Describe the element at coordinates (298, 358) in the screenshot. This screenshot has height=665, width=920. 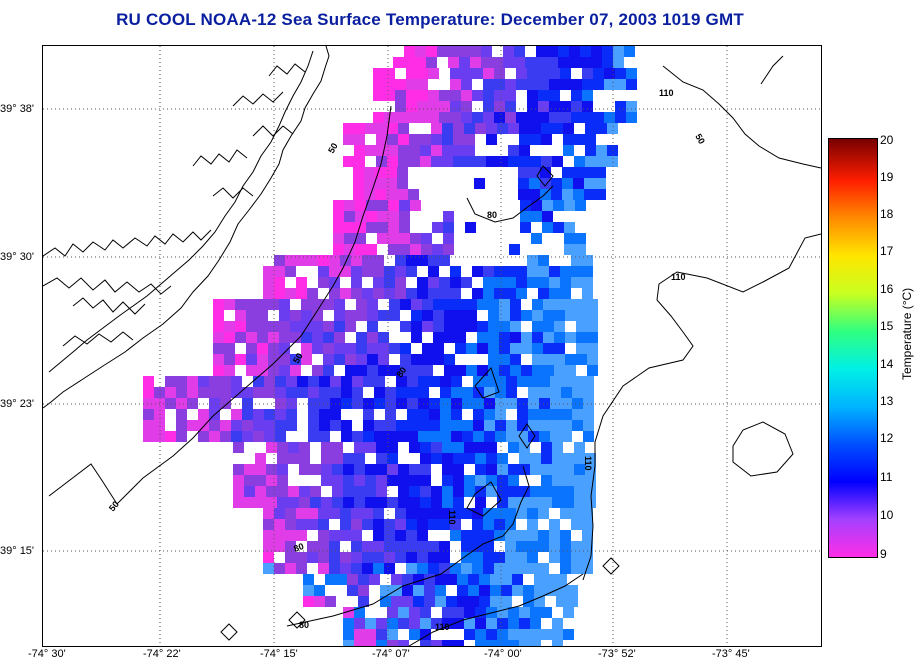
I see `contour-label: 50` at that location.